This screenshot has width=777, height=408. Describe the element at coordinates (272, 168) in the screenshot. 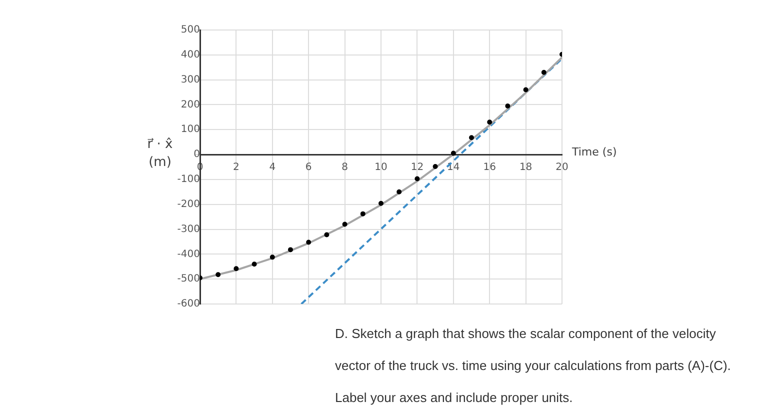

I see `x-tick-label: 4` at that location.